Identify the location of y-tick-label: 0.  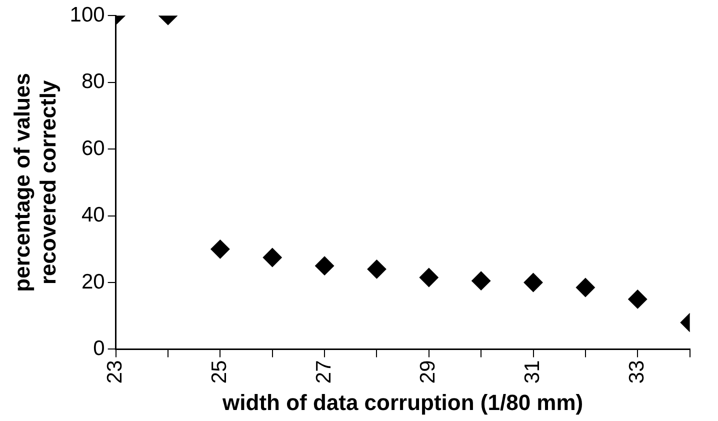
(99, 348).